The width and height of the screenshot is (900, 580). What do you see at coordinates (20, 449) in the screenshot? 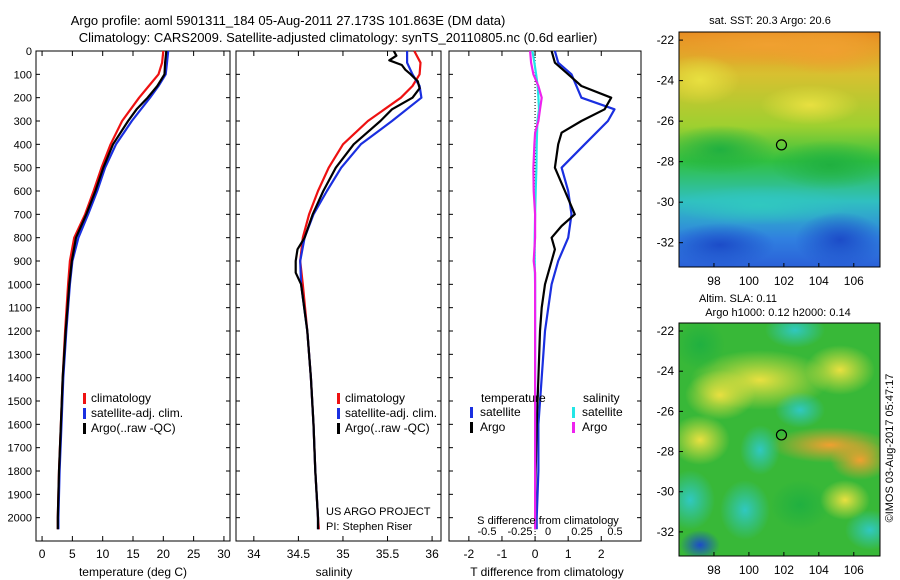
I see `y-tick-label: 1700` at bounding box center [20, 449].